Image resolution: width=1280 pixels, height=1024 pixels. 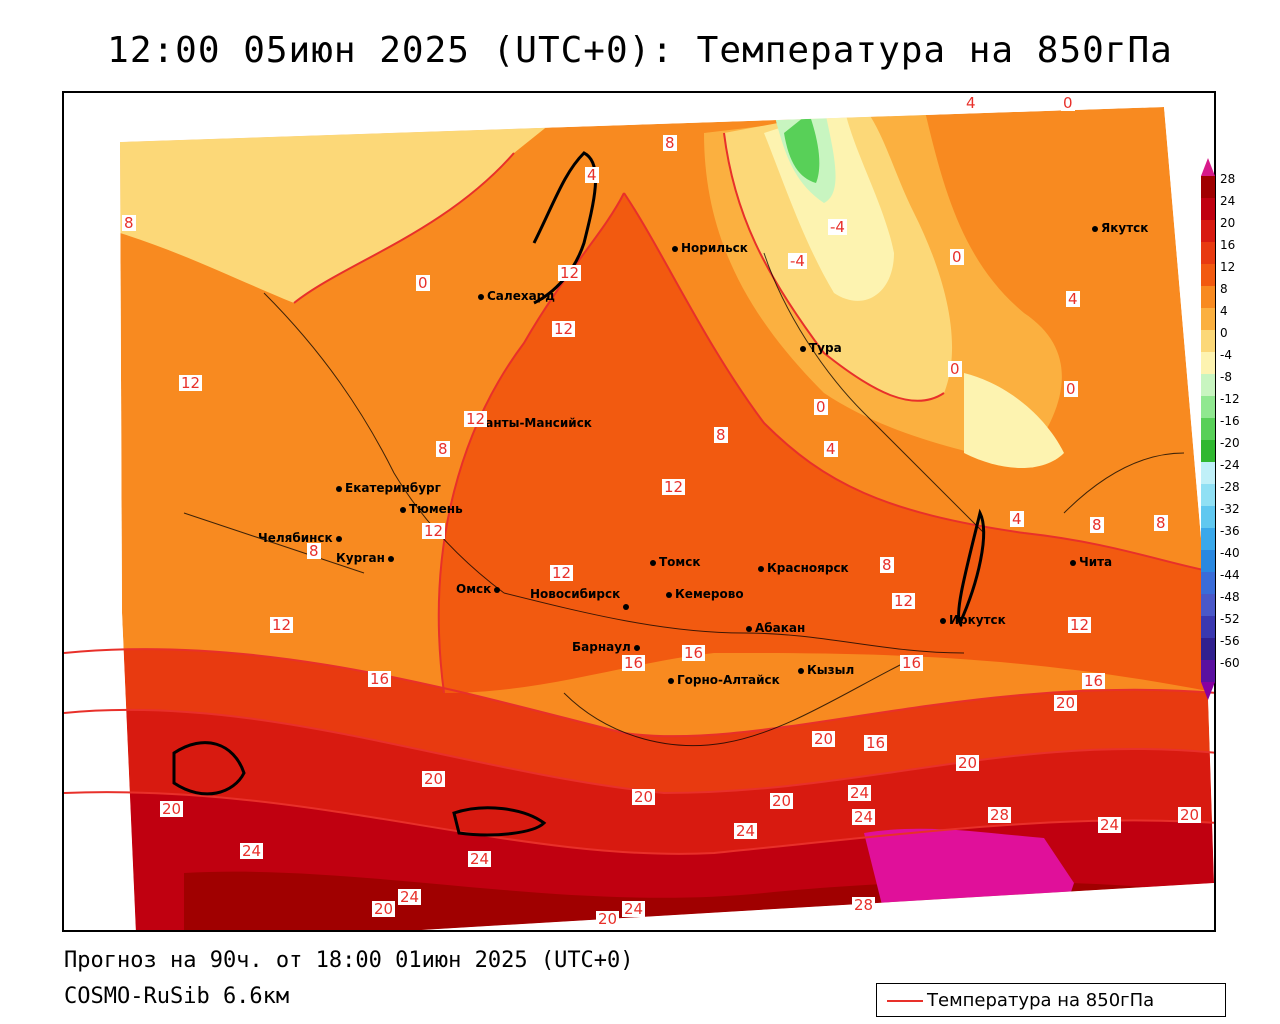 What do you see at coordinates (1208, 691) in the screenshot?
I see `legend-bottom-arrow-icon` at bounding box center [1208, 691].